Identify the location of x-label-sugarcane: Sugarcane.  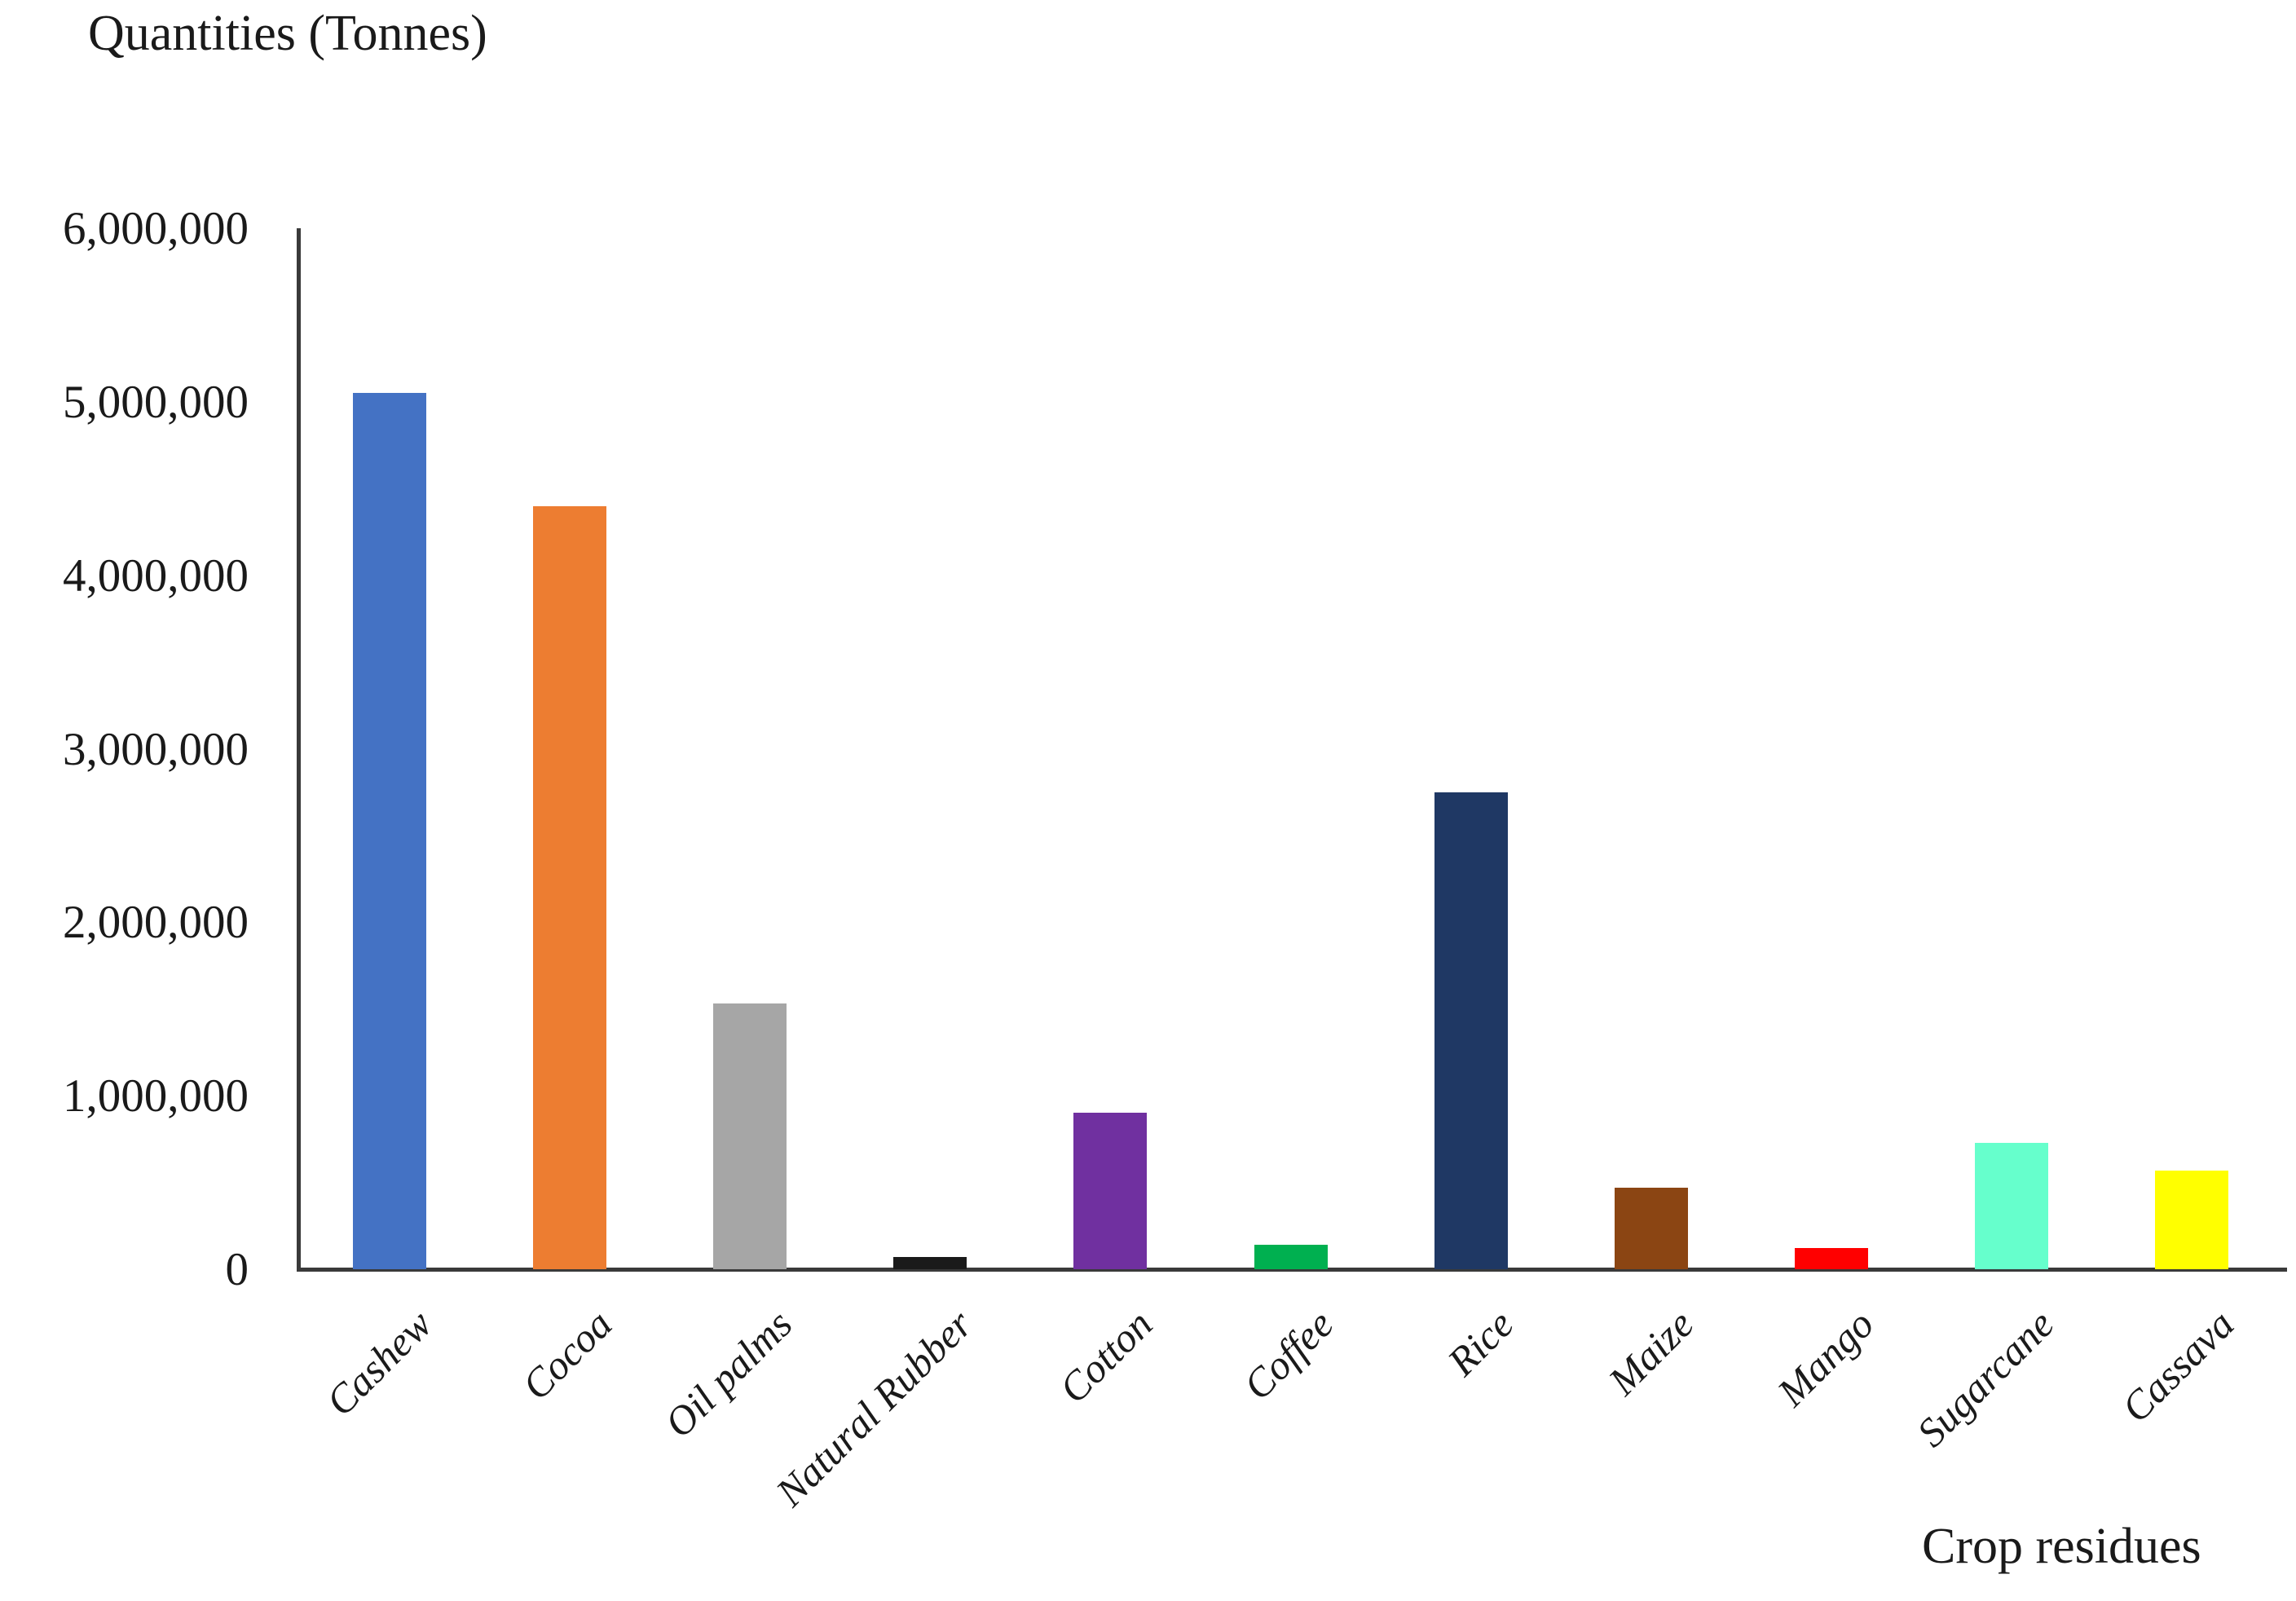
(1985, 1378).